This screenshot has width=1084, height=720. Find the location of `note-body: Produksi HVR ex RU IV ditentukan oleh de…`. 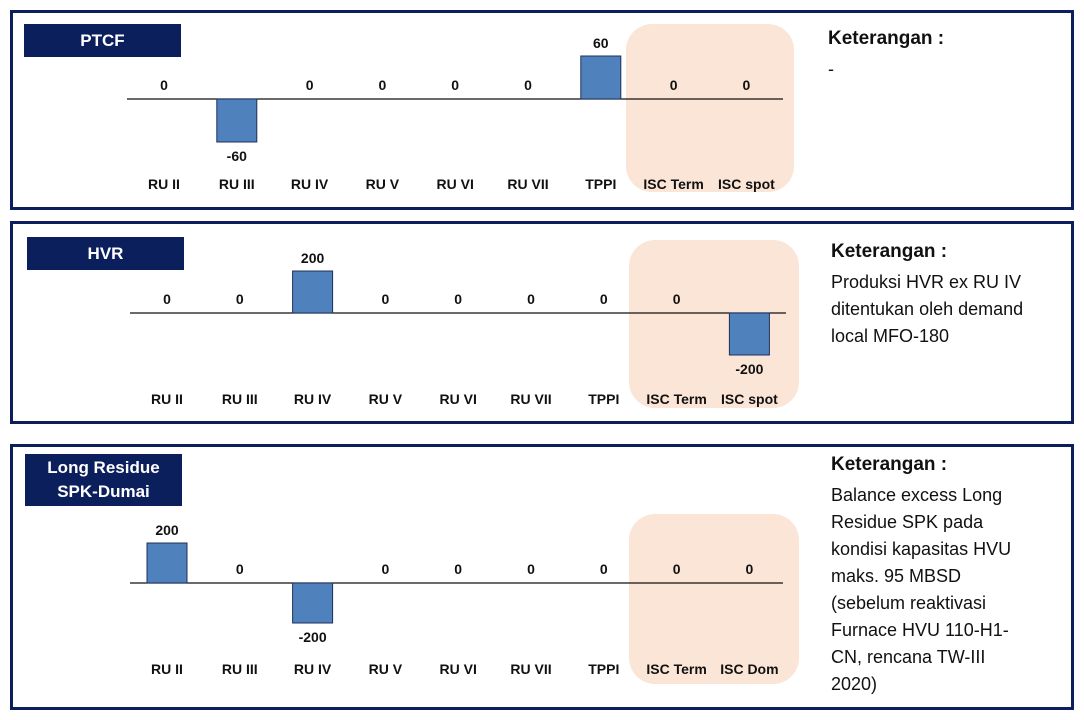

note-body: Produksi HVR ex RU IV ditentukan oleh de… is located at coordinates (943, 309).